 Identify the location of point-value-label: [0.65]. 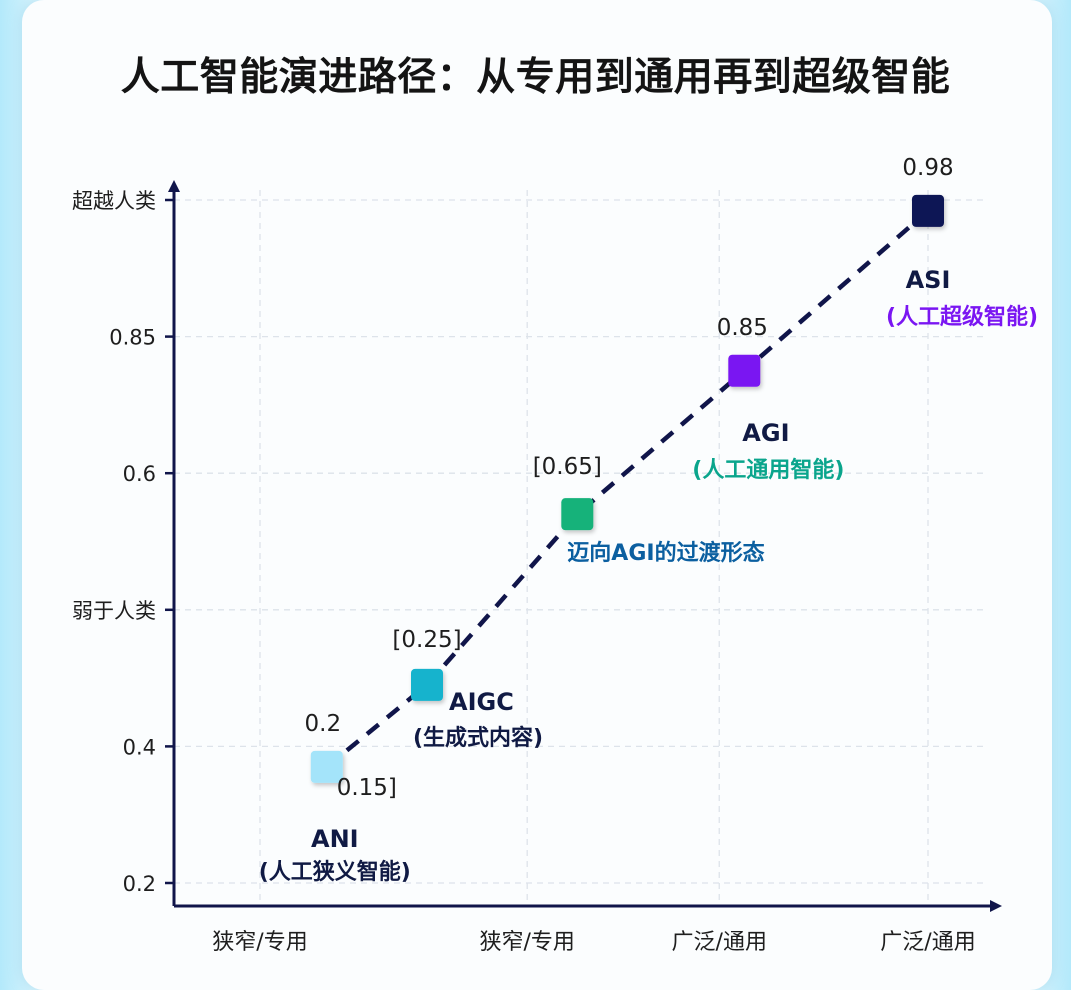
(567, 467).